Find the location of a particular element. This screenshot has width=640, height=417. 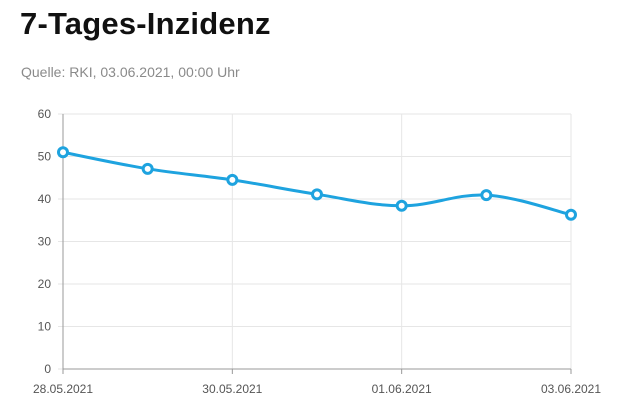

x-tick-label: 01.06.2021 is located at coordinates (402, 389).